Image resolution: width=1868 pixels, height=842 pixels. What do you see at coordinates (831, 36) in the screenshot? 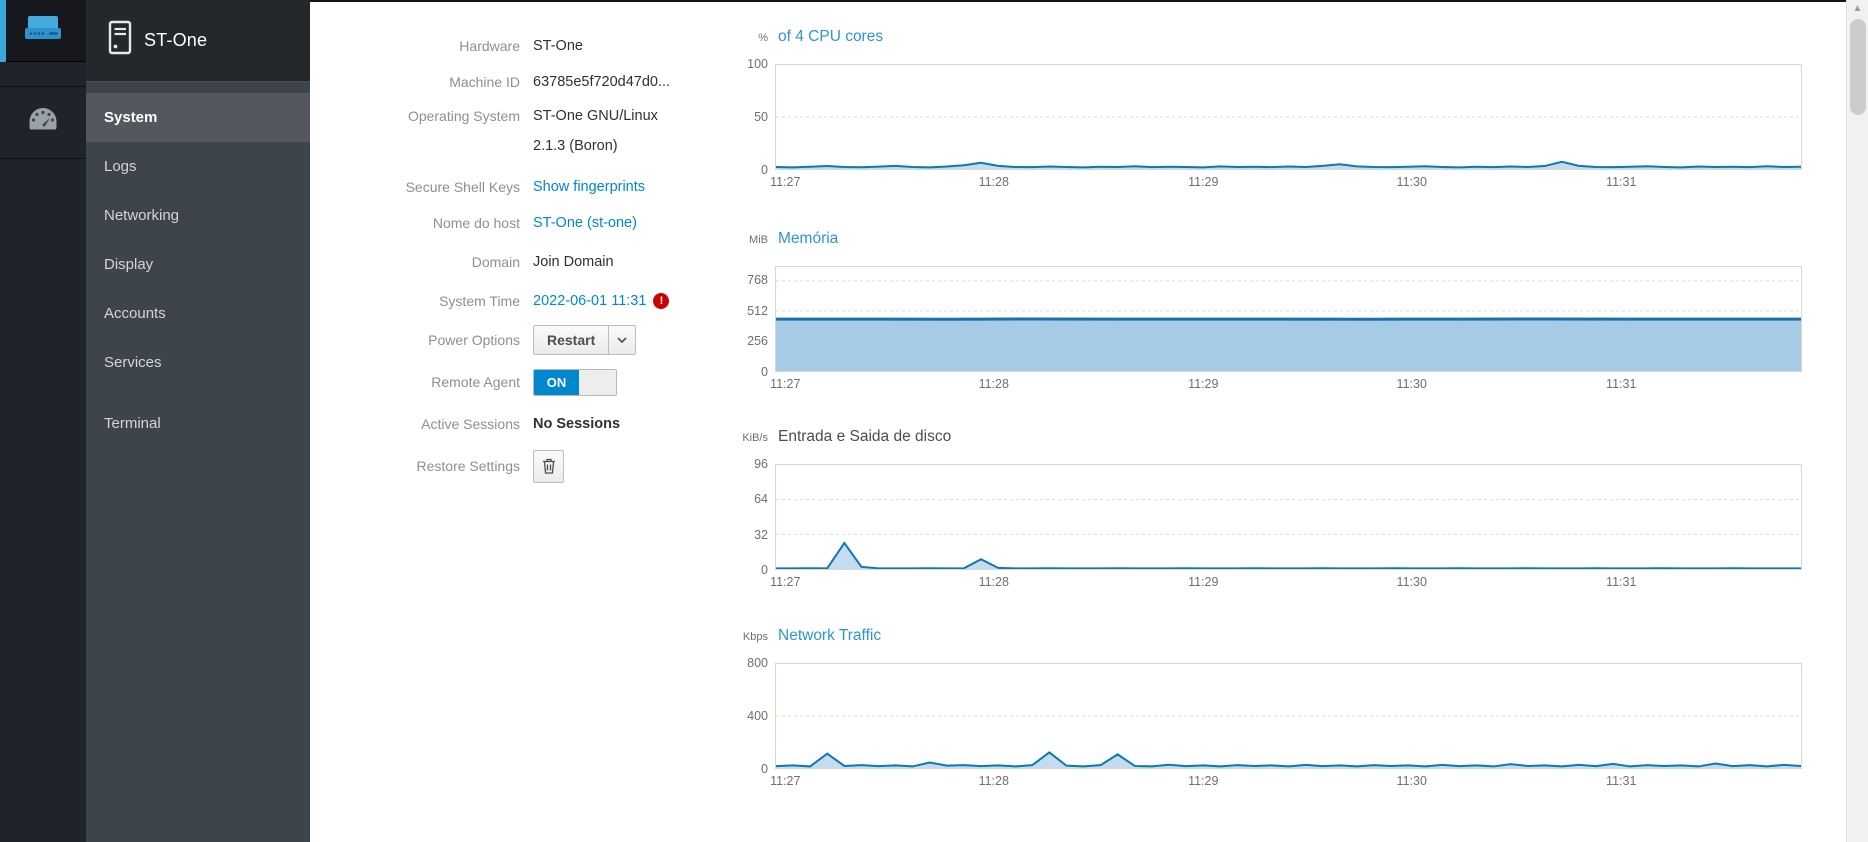
I see `cpu-chart-title: of 4 CPU cores` at bounding box center [831, 36].